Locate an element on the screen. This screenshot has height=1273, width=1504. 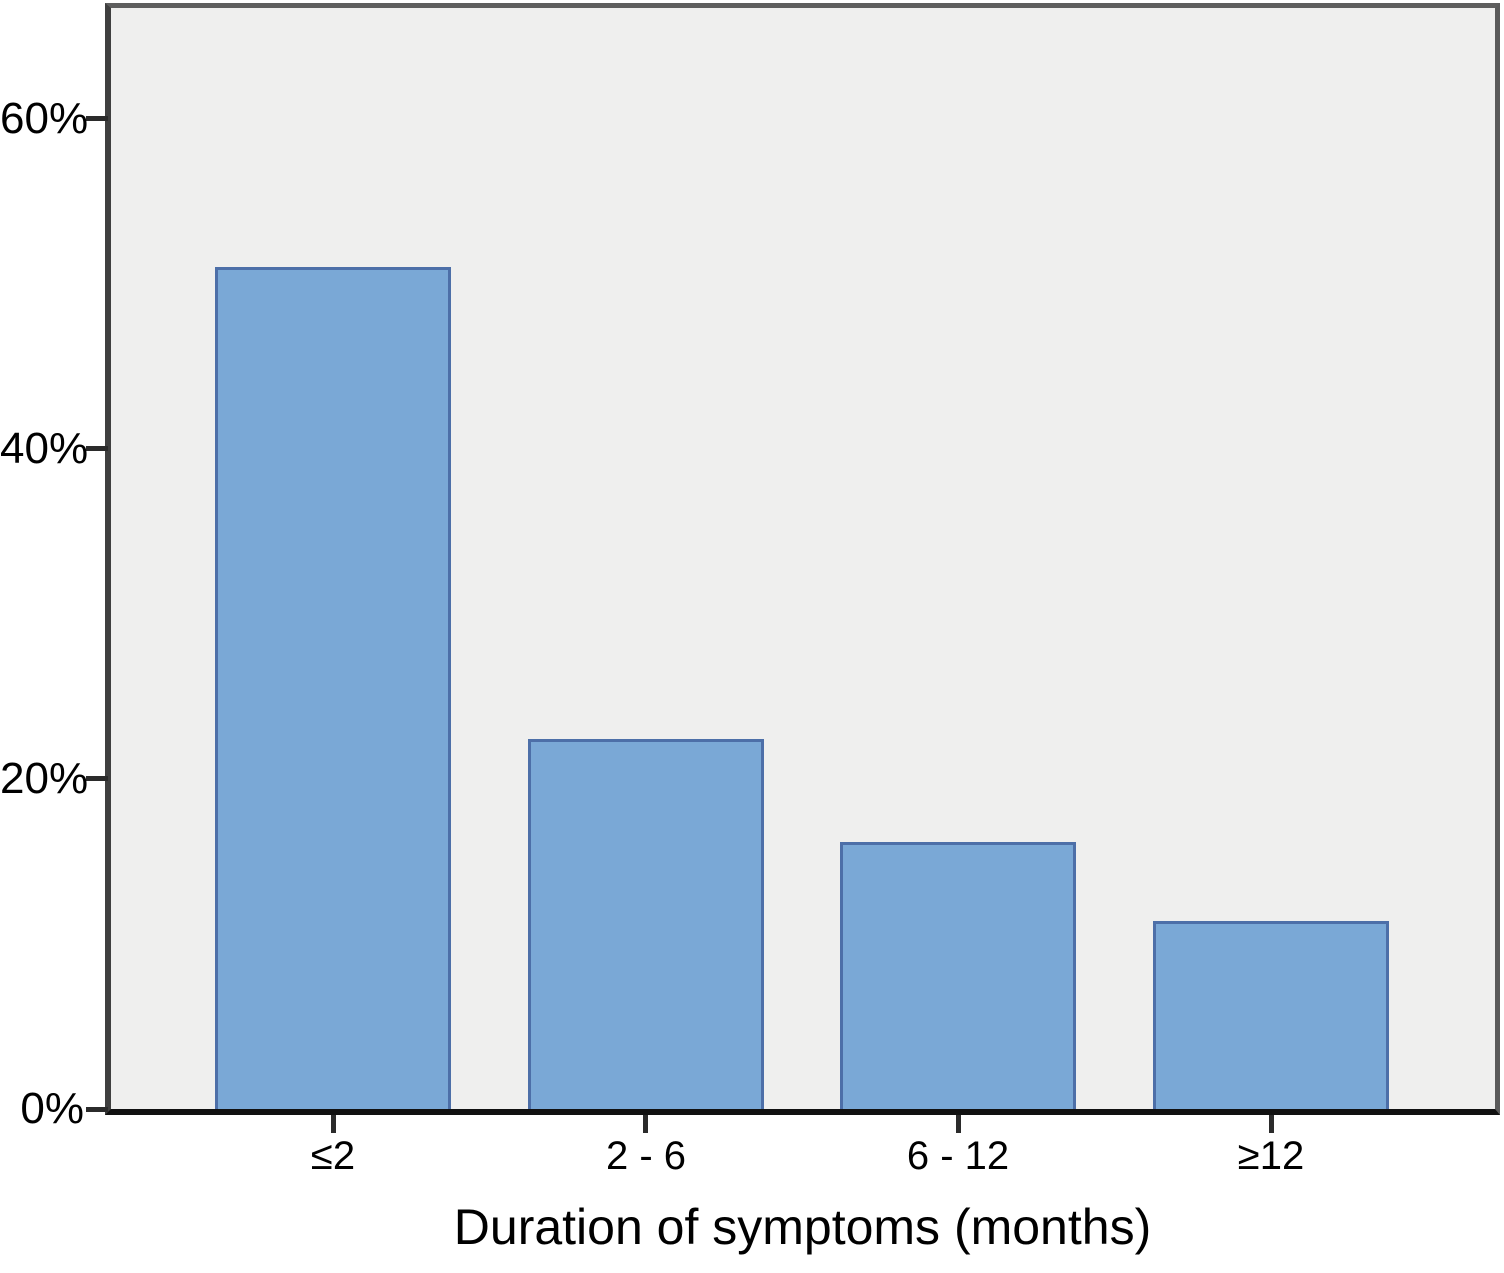
y-axis-tick-label: 40% is located at coordinates (44, 448).